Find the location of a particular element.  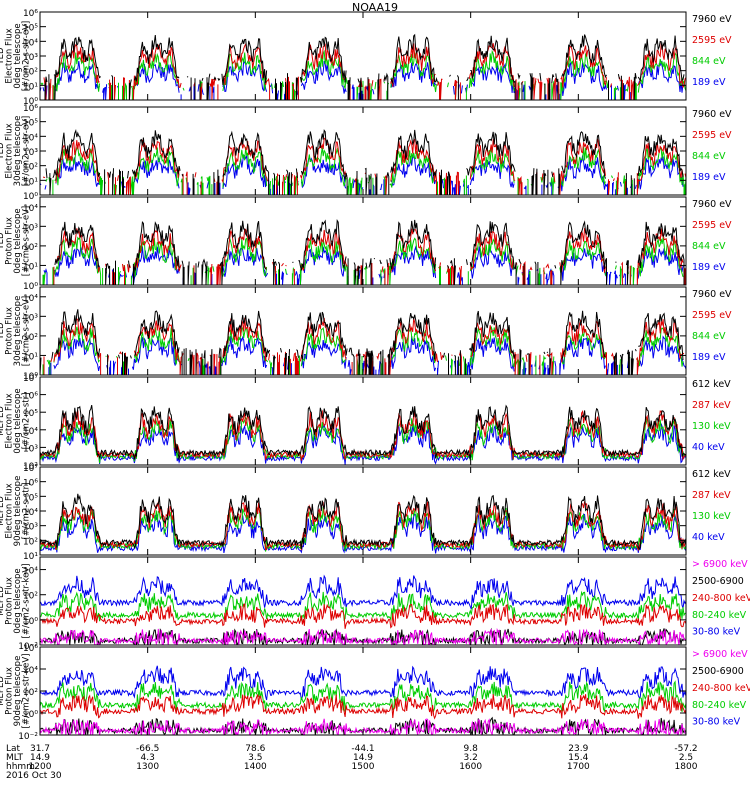

y-tick-label: 10⁷ is located at coordinates (30, 379).